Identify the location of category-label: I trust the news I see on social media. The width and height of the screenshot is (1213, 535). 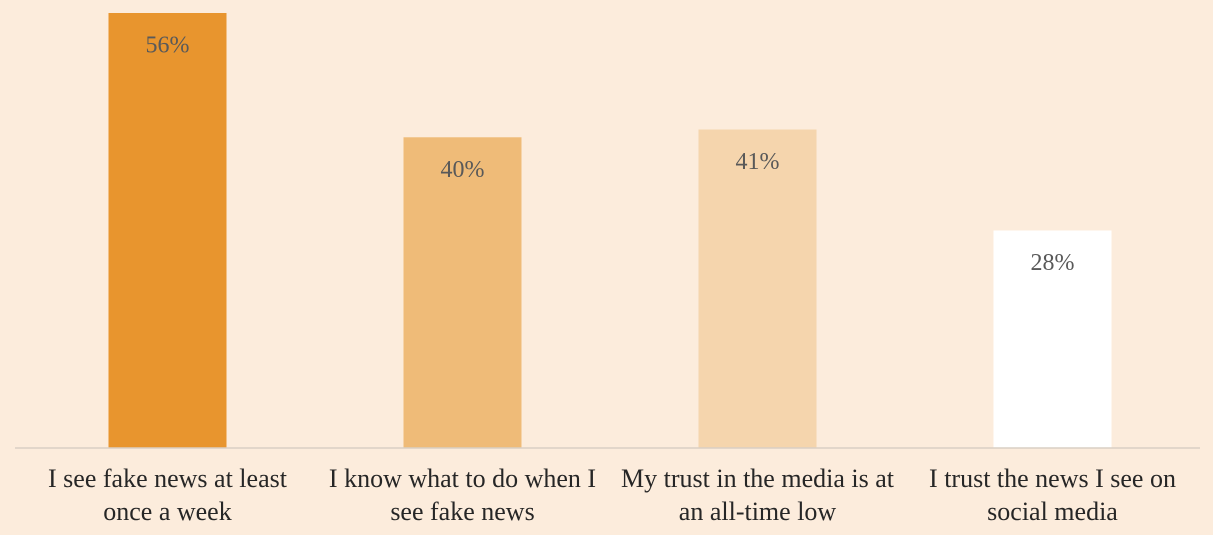
(1052, 495).